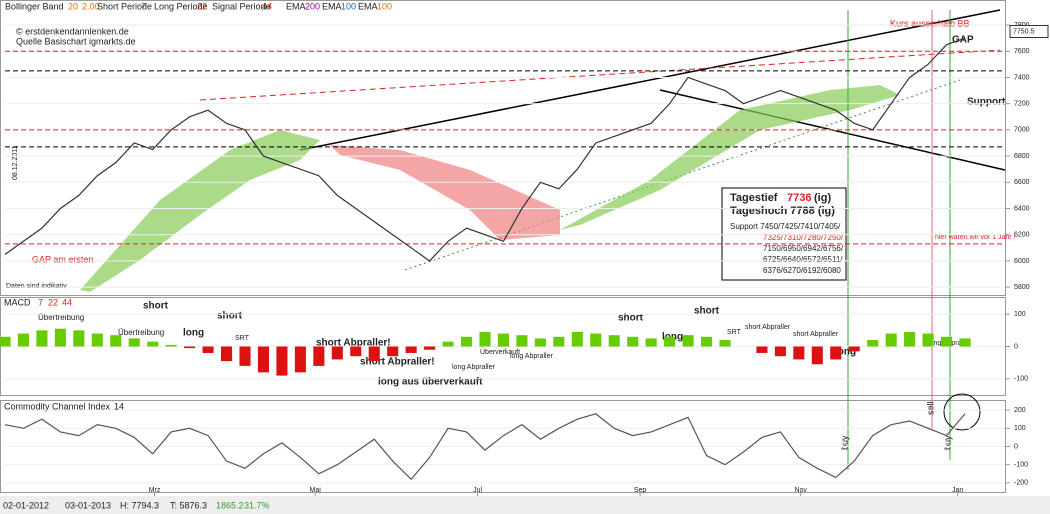 This screenshot has width=1050, height=514. What do you see at coordinates (1022, 156) in the screenshot?
I see `y-tick-label: 6800` at bounding box center [1022, 156].